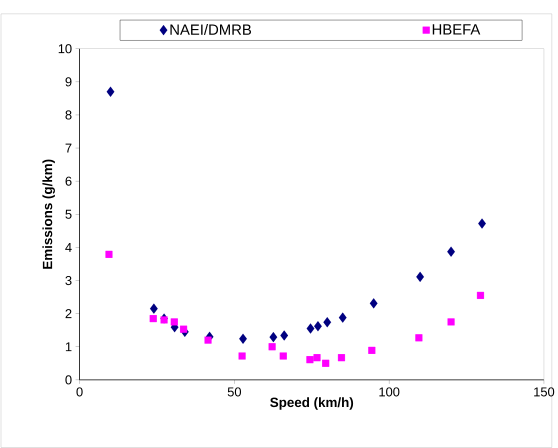 The height and width of the screenshot is (448, 558). Describe the element at coordinates (68, 247) in the screenshot. I see `y-tick-label: 4` at that location.